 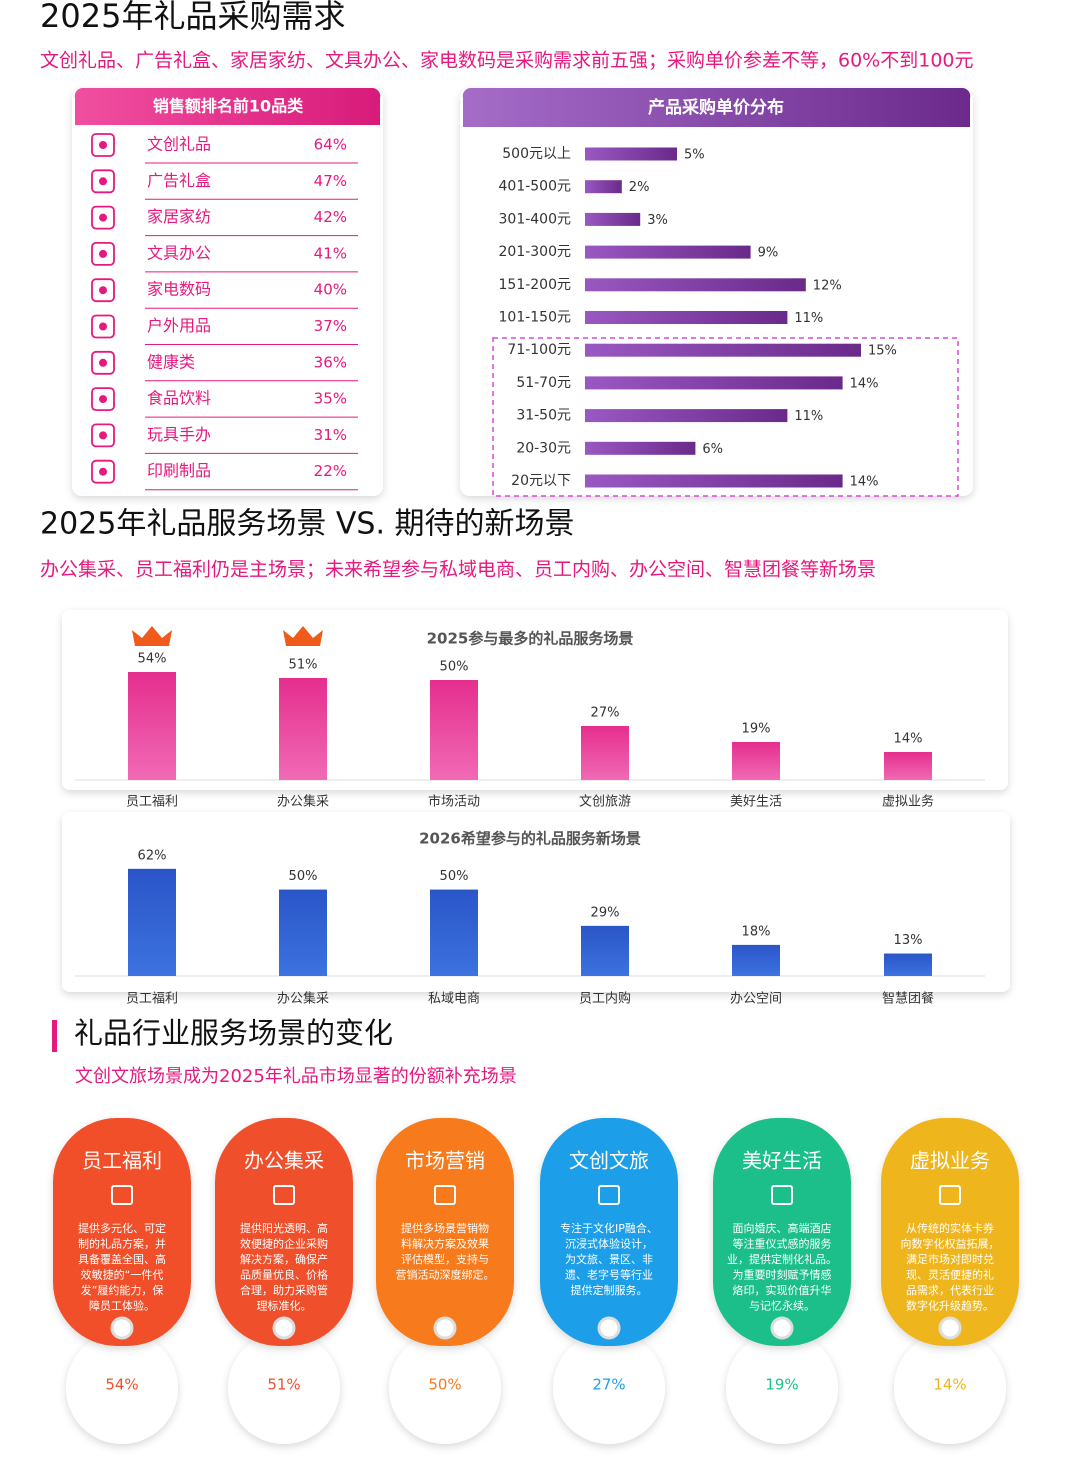 What do you see at coordinates (122, 1290) in the screenshot?
I see `card-text: 发”履约能力，保` at bounding box center [122, 1290].